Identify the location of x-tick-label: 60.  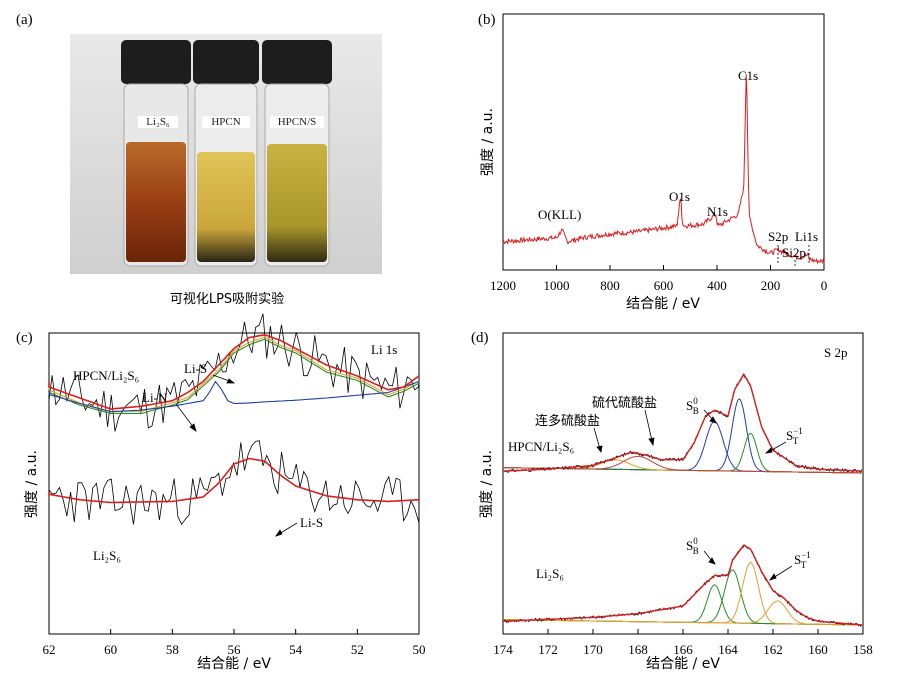
(110, 649).